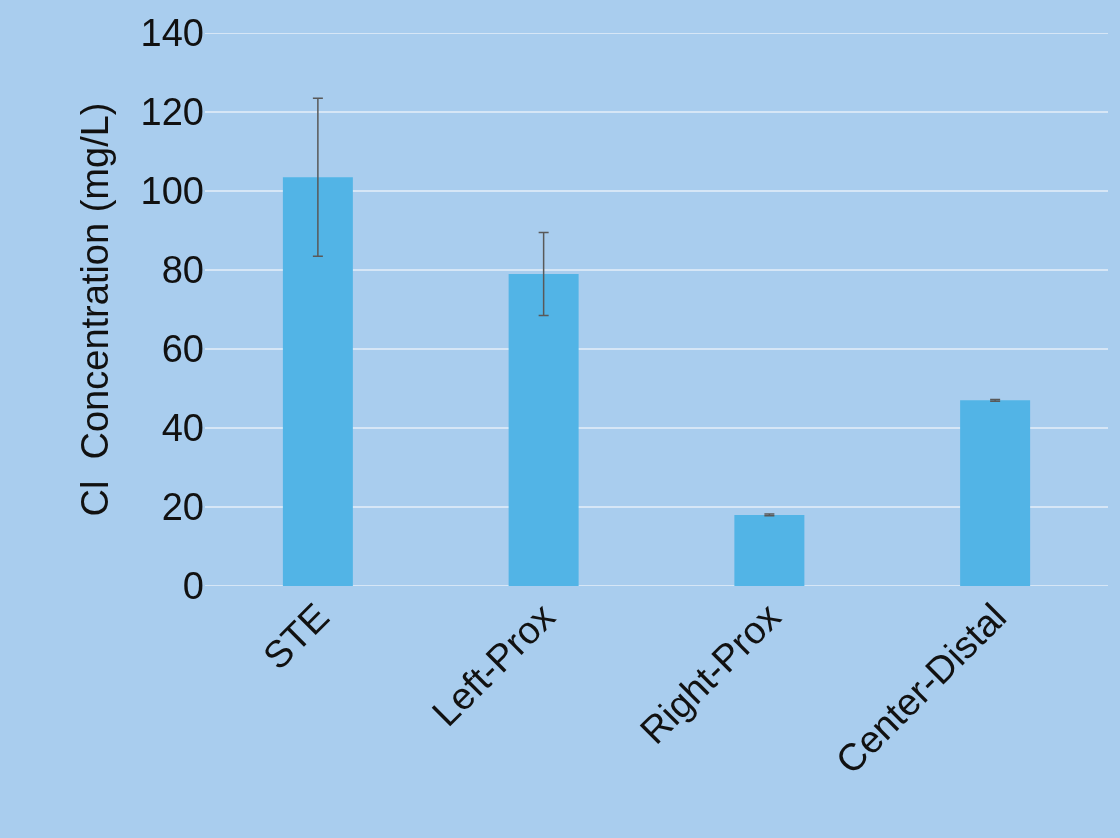 This screenshot has height=838, width=1120. I want to click on y-tick-label: 40, so click(182, 428).